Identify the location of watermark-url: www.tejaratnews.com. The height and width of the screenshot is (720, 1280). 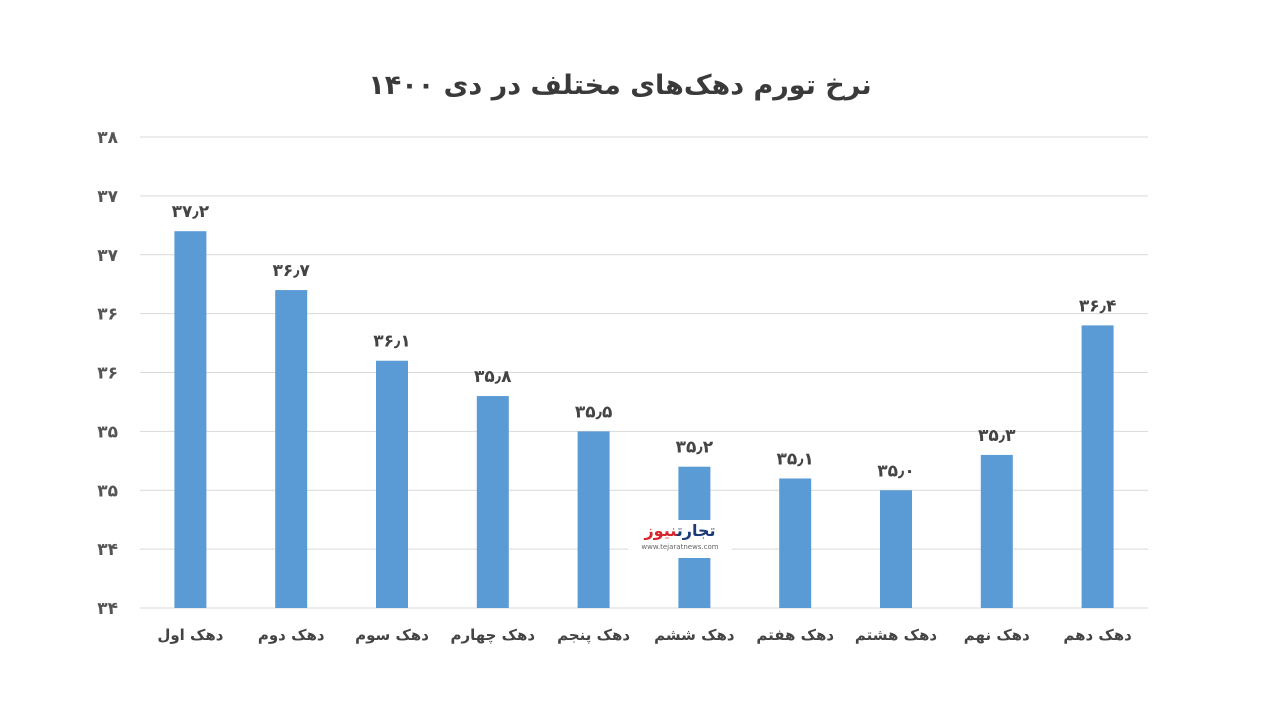
(680, 547).